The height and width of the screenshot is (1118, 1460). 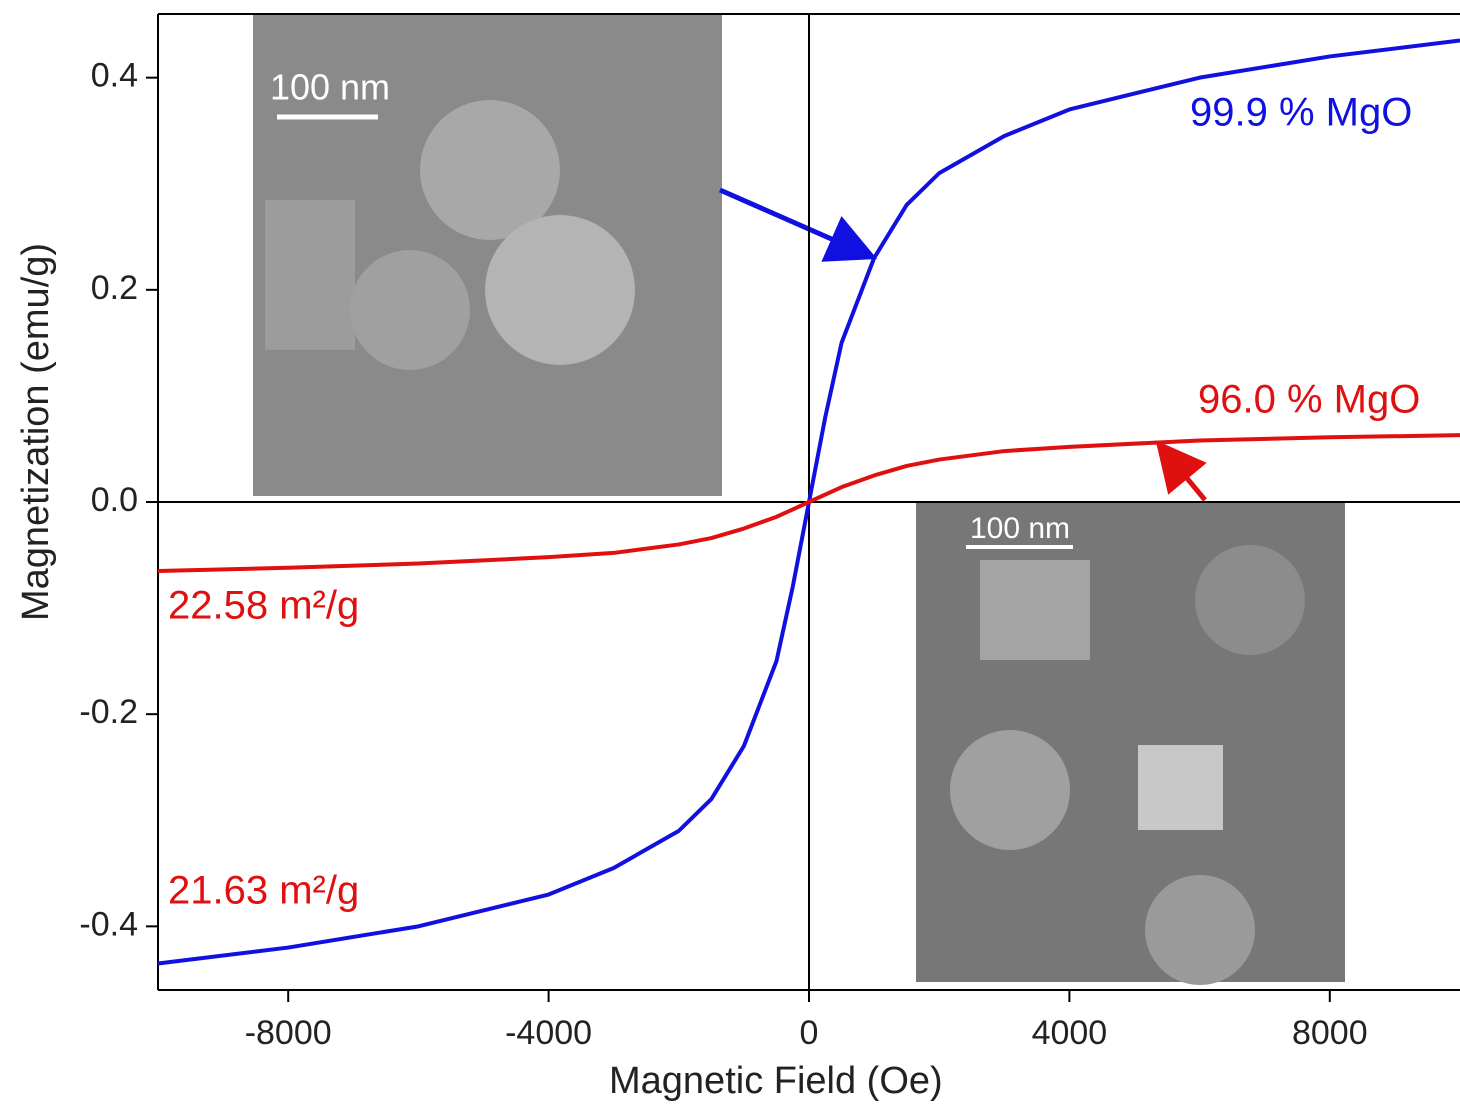 What do you see at coordinates (548, 1033) in the screenshot?
I see `x-tick-label: -4000` at bounding box center [548, 1033].